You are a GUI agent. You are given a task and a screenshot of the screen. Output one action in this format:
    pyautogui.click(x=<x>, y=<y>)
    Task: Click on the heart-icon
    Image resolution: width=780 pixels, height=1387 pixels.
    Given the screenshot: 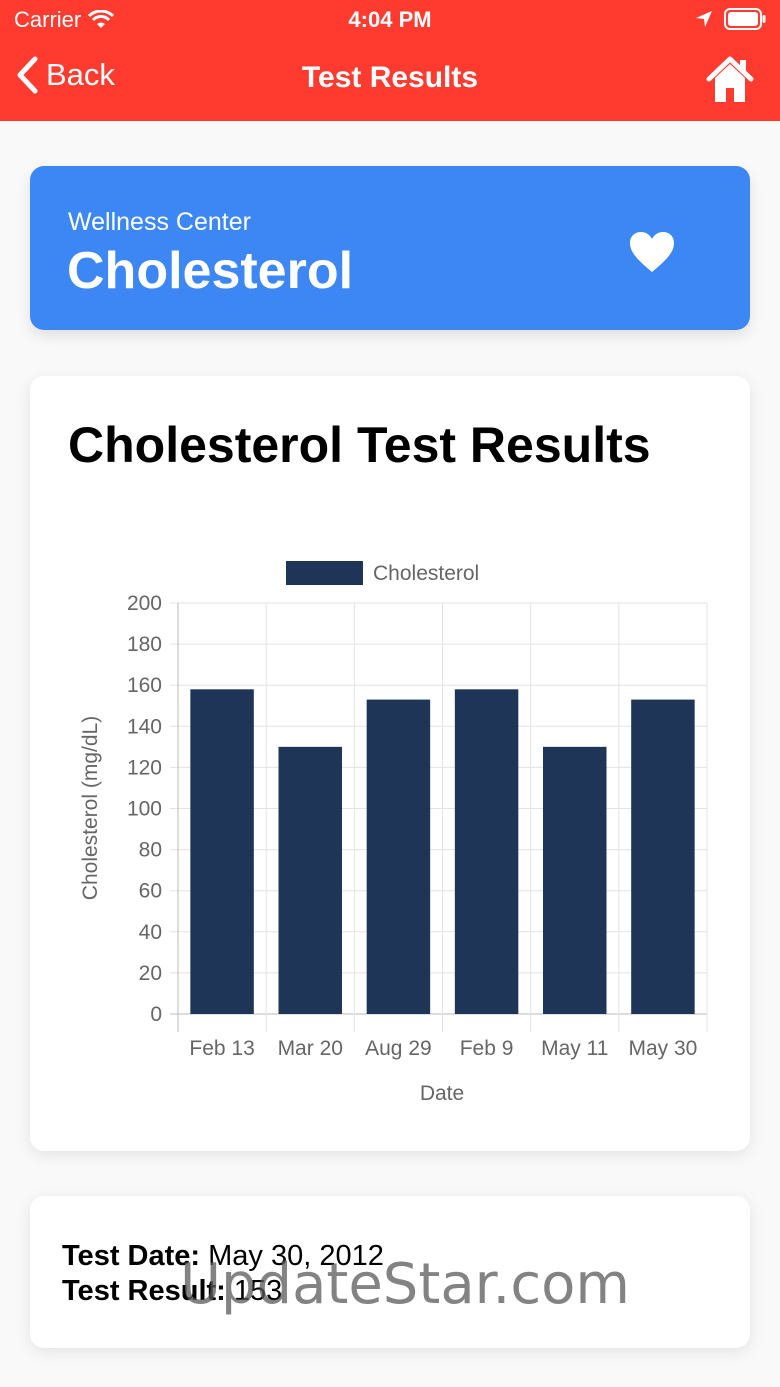 What is the action you would take?
    pyautogui.click(x=652, y=252)
    